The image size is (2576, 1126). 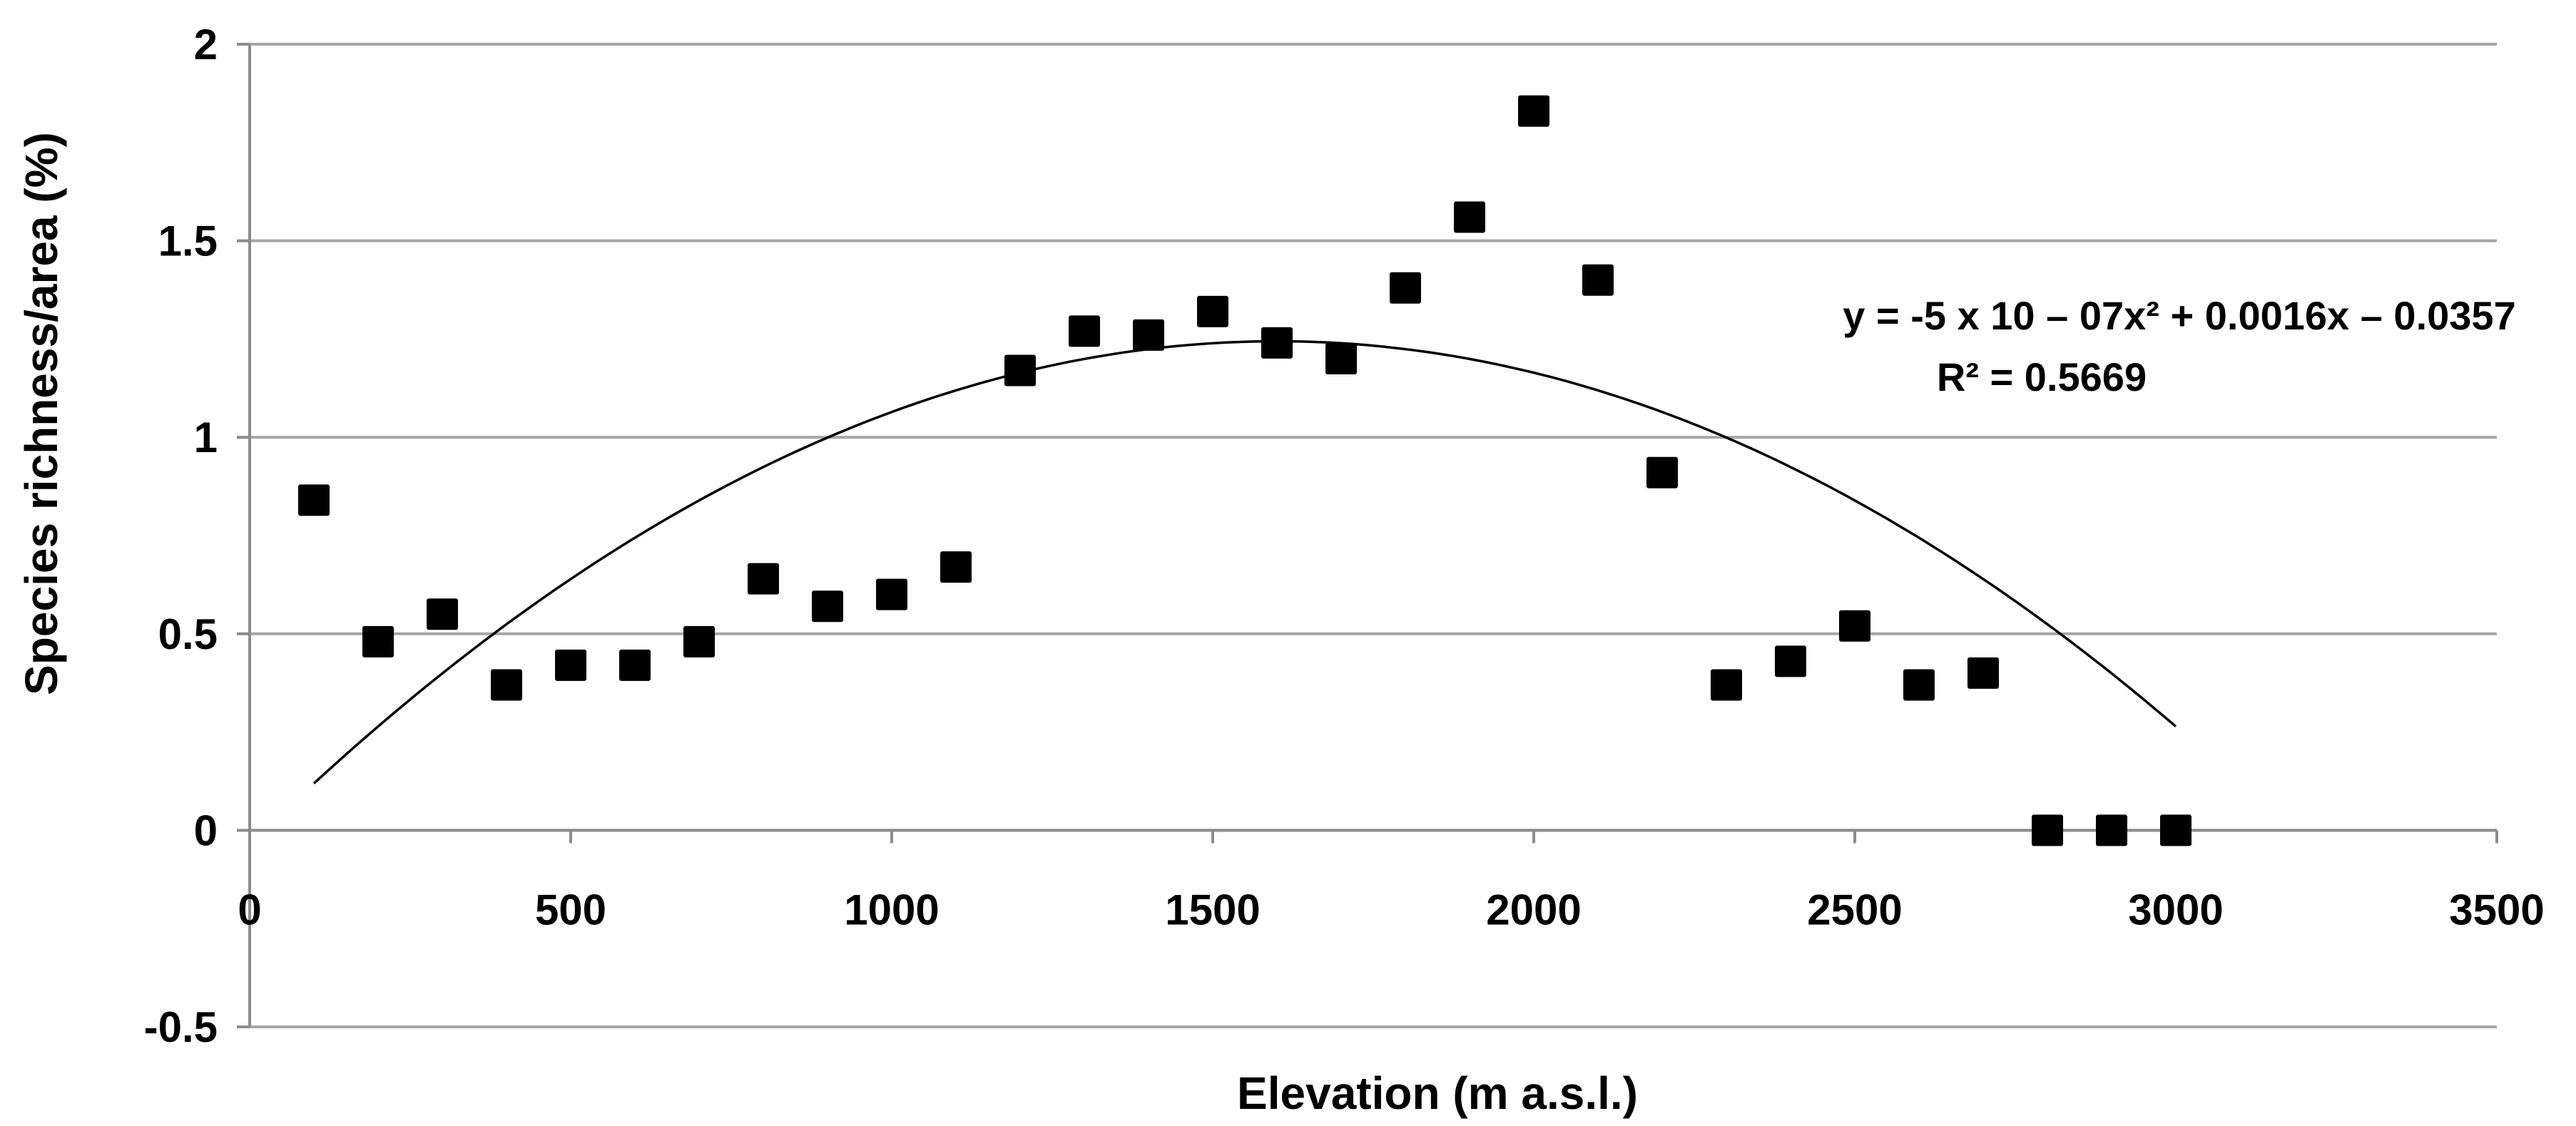 I want to click on x-tick-label: 0, so click(x=249, y=909).